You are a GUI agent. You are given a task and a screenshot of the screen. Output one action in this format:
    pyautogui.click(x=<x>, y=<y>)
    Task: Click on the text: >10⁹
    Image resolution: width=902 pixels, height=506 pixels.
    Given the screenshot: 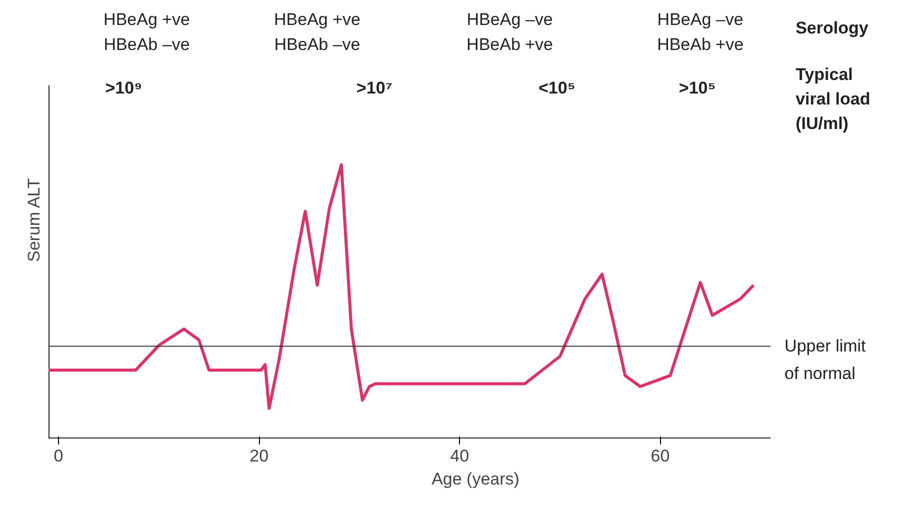 What is the action you would take?
    pyautogui.click(x=123, y=88)
    